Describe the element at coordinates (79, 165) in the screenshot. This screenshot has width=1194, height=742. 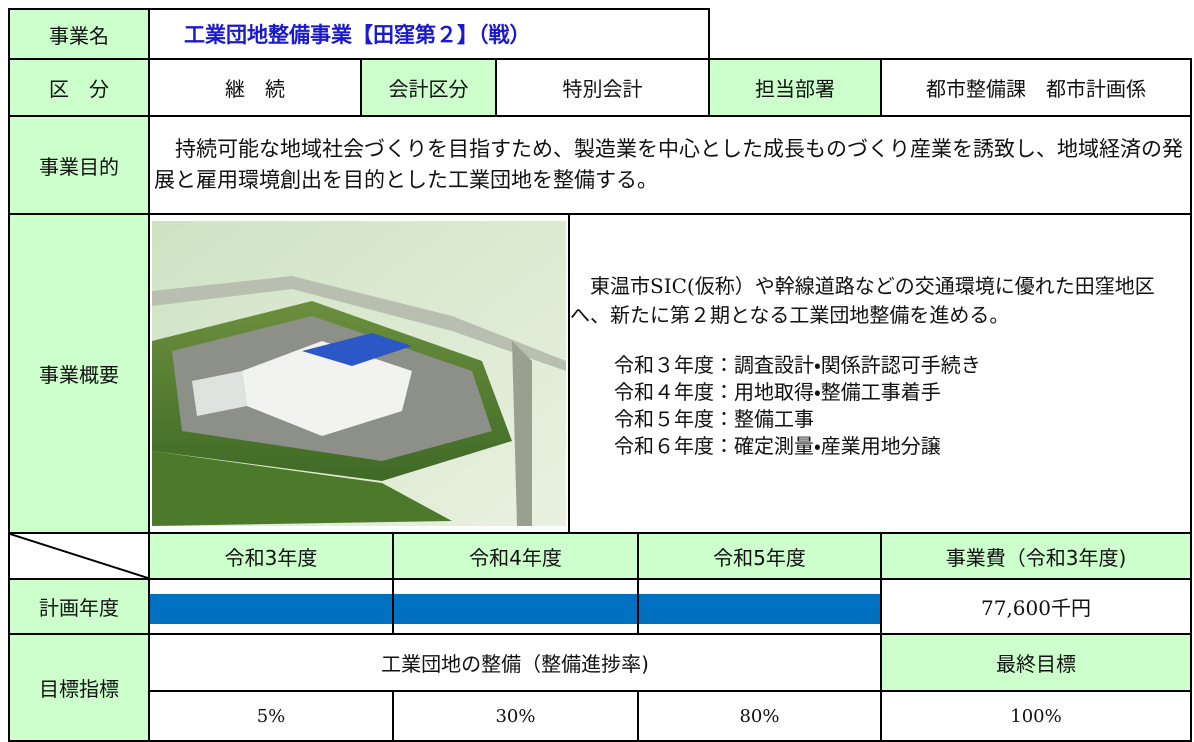
I see `purpose-label: 事業目的` at that location.